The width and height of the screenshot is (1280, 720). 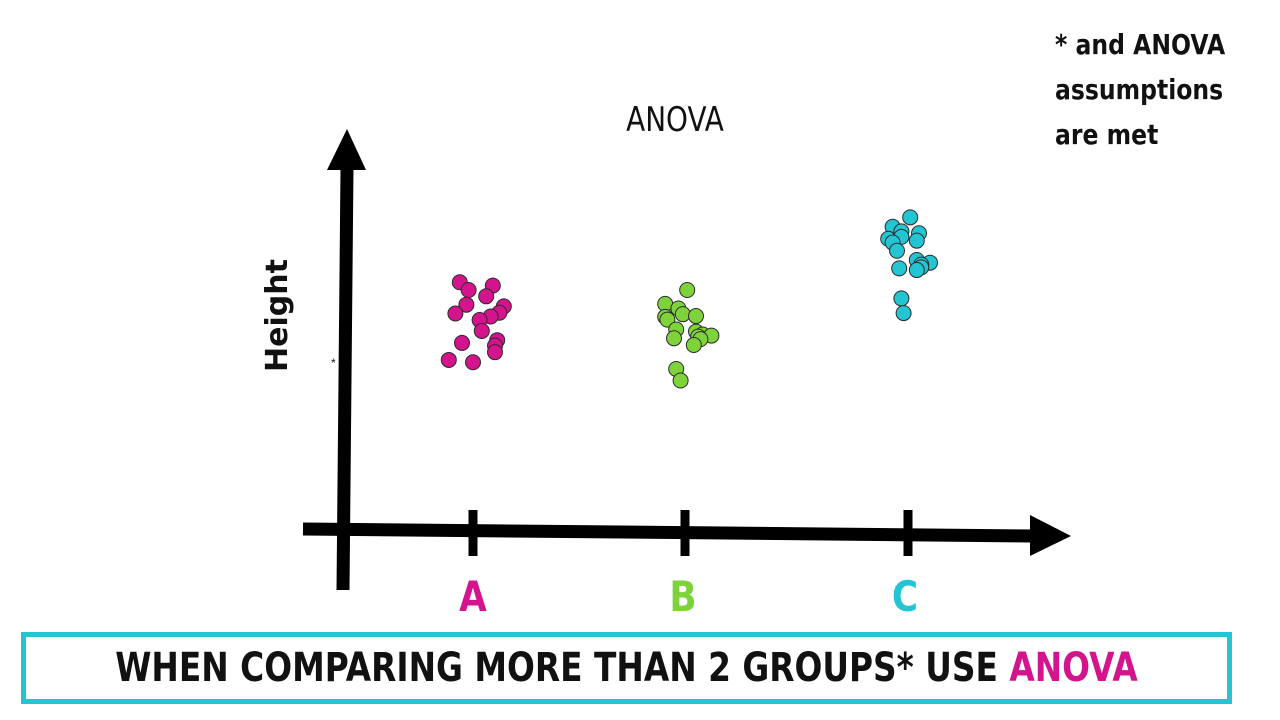 I want to click on assumption-note: * and ANOVA assumptions are met, so click(x=1147, y=89).